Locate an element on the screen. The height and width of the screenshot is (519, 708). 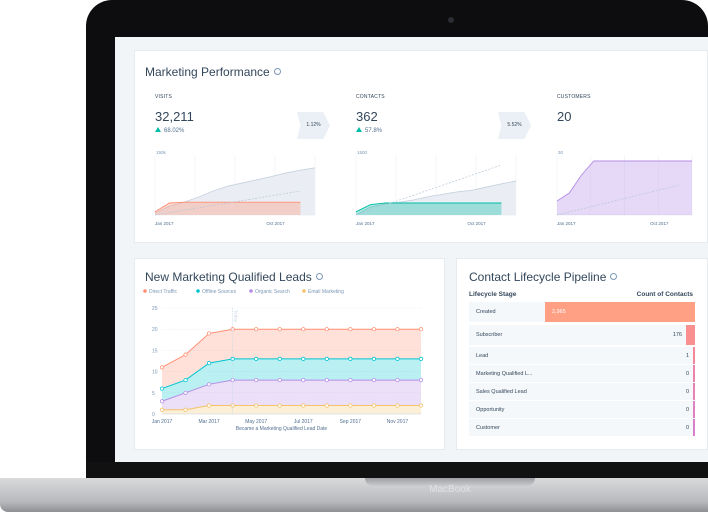
y-max-label: 1500 is located at coordinates (362, 152).